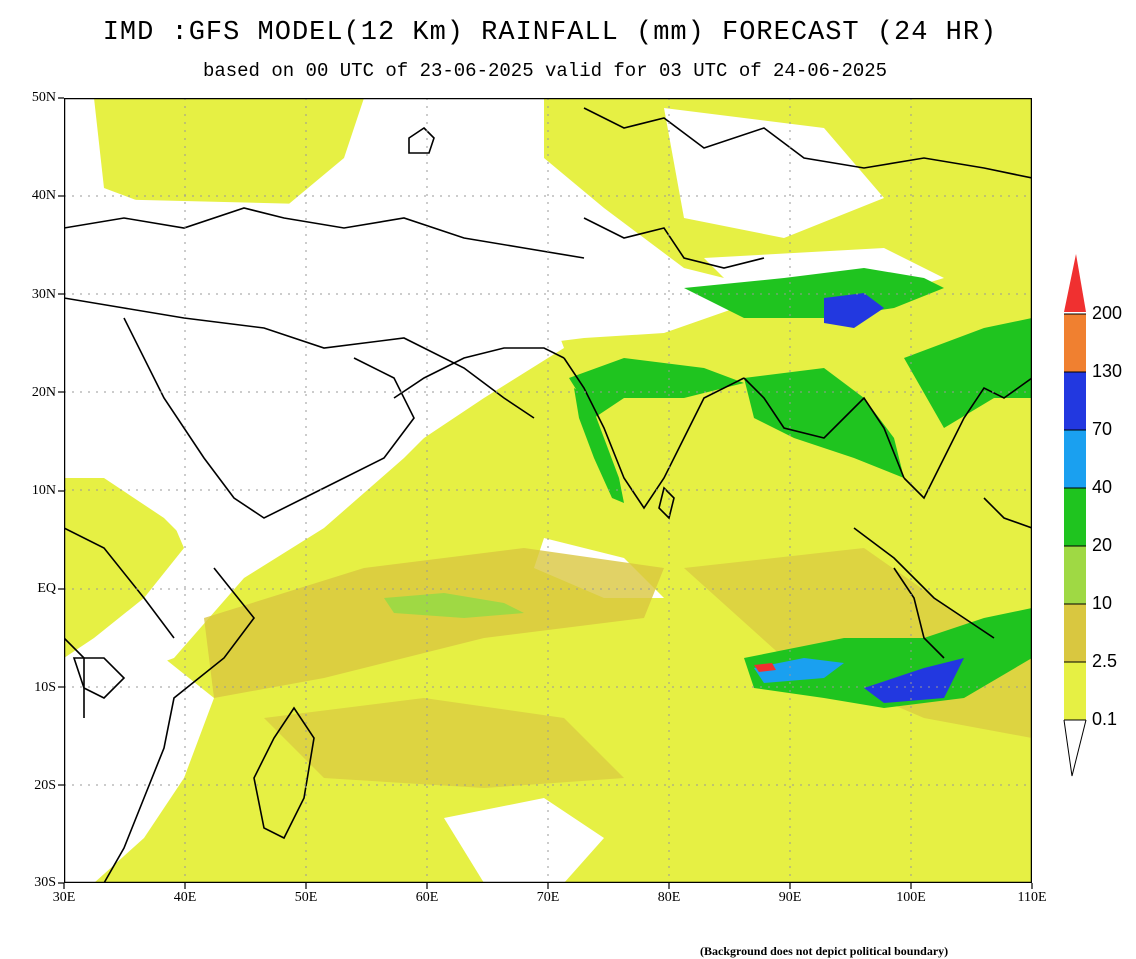 The width and height of the screenshot is (1136, 959). I want to click on legend-label-10: 10, so click(1102, 603).